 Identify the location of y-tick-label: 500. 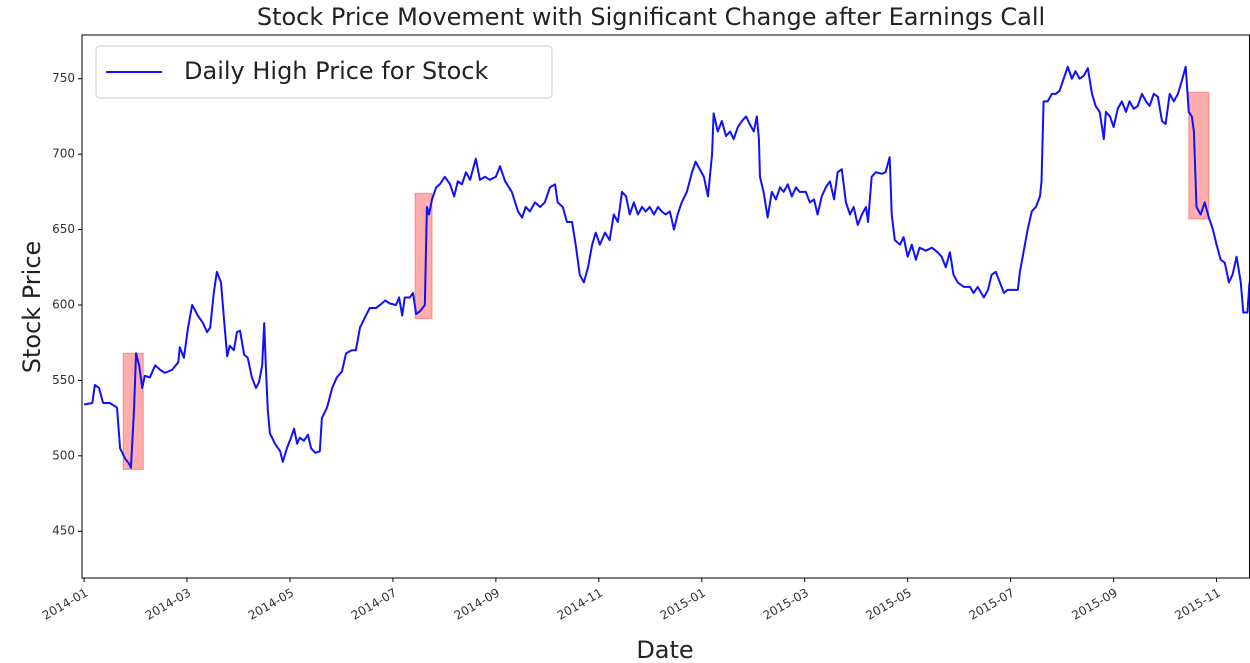
(63, 455).